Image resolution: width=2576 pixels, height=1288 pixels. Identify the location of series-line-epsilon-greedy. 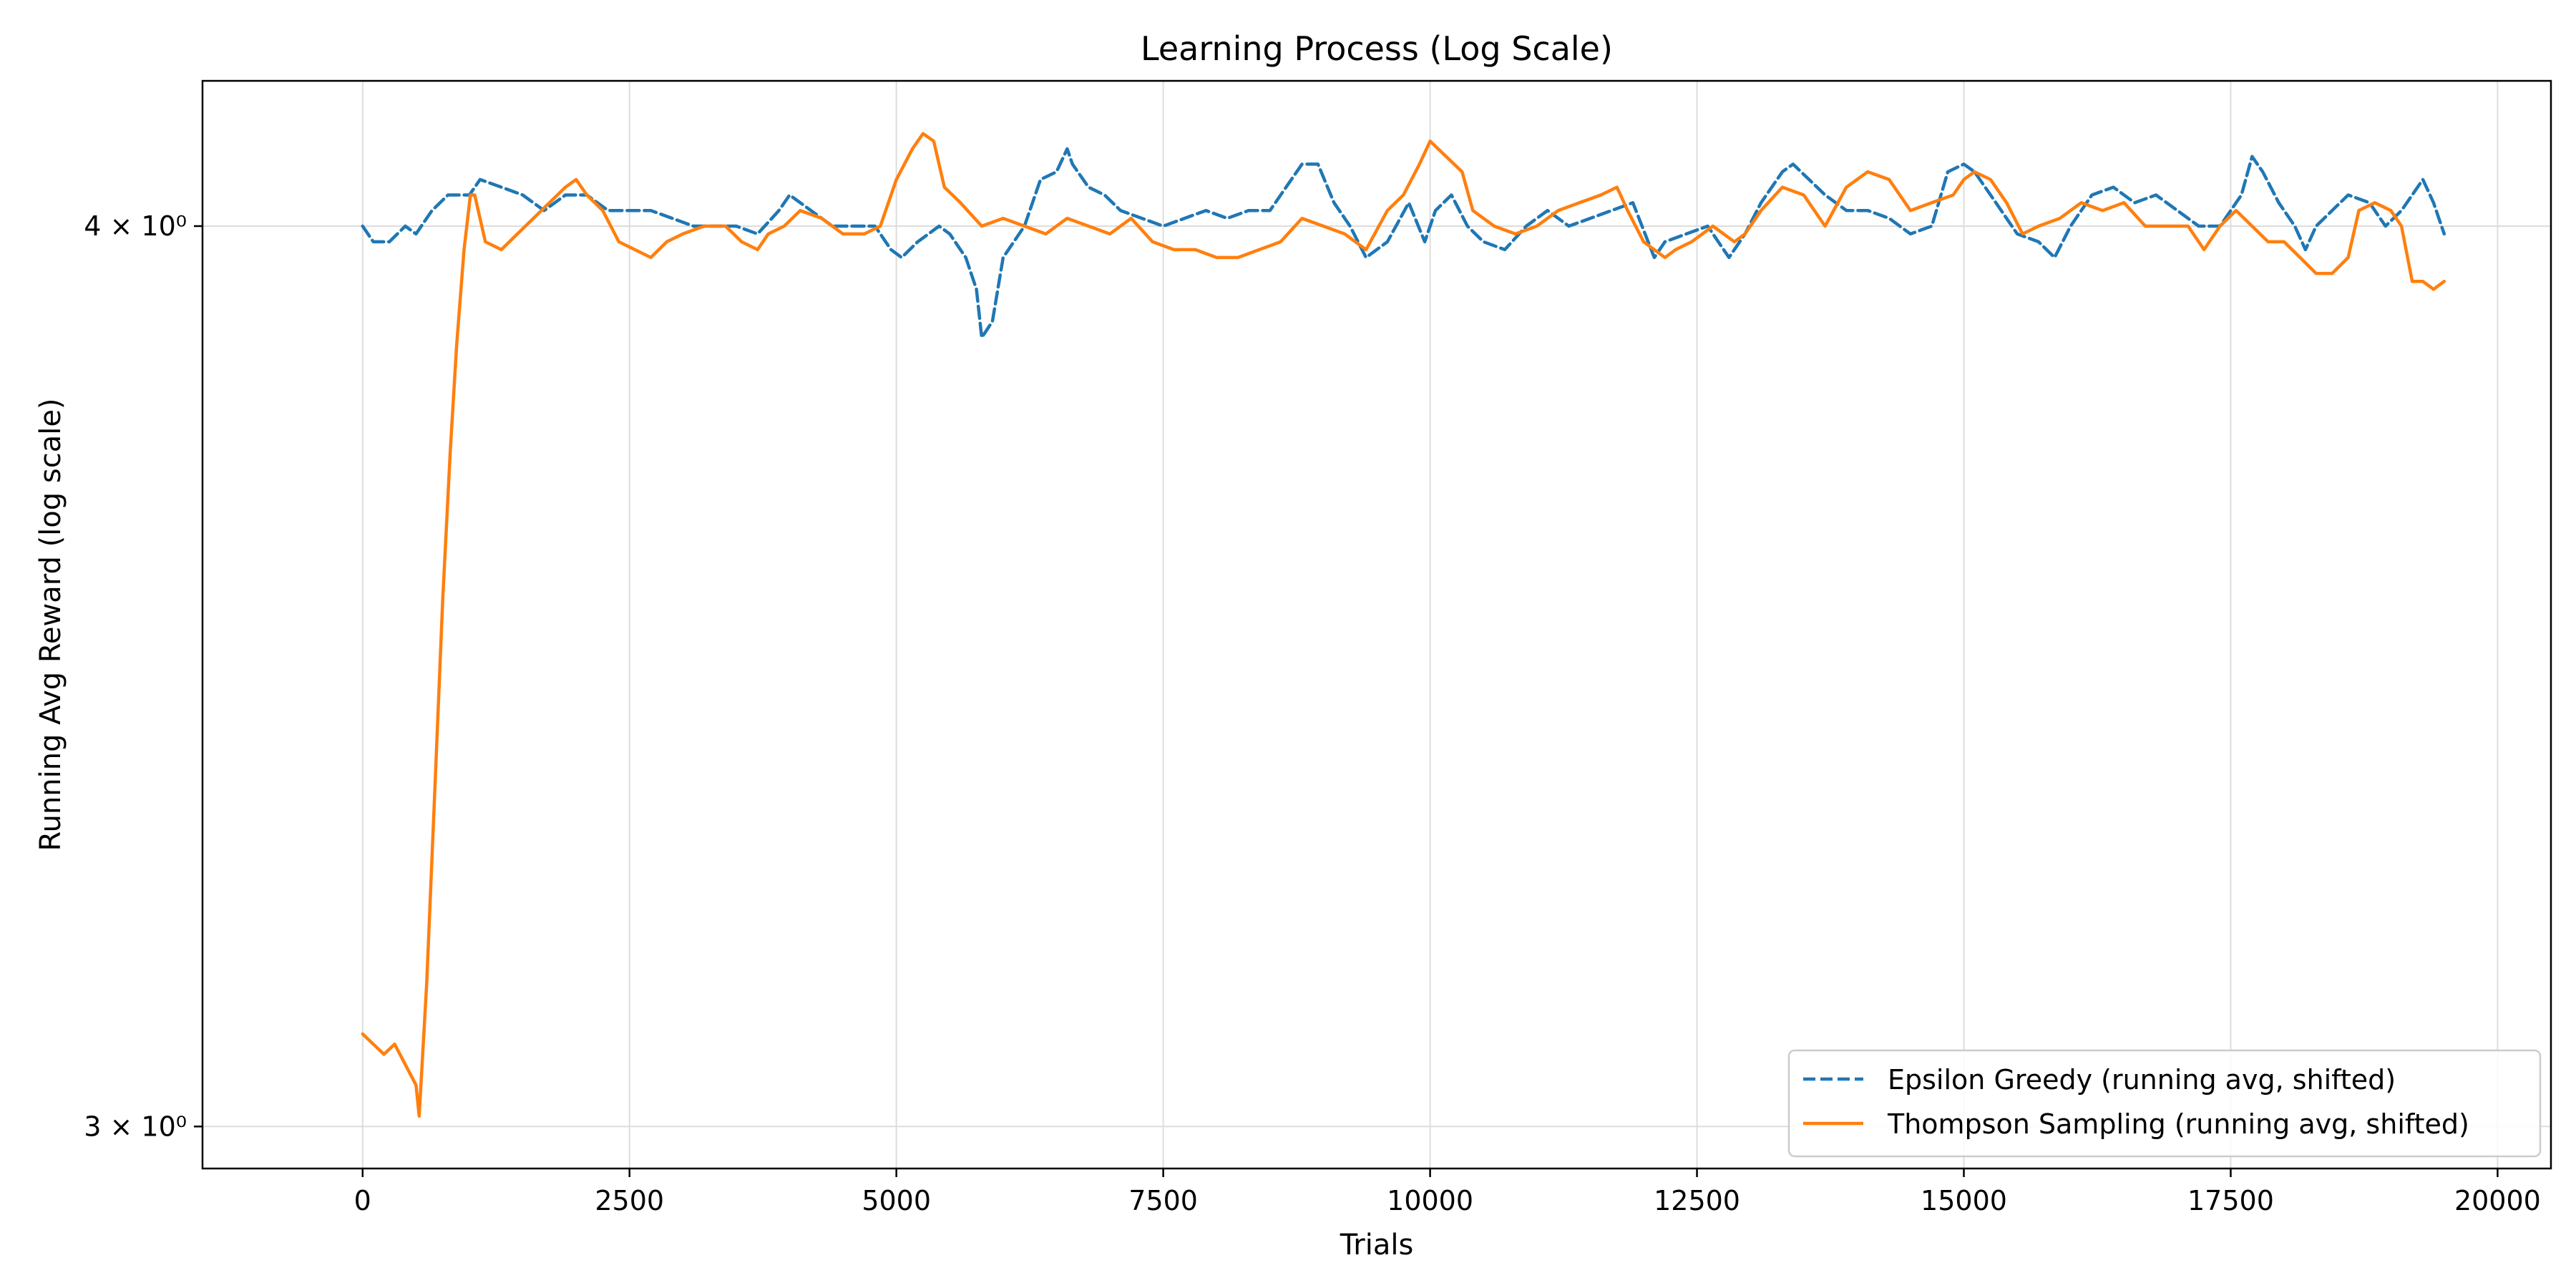
(1403, 243).